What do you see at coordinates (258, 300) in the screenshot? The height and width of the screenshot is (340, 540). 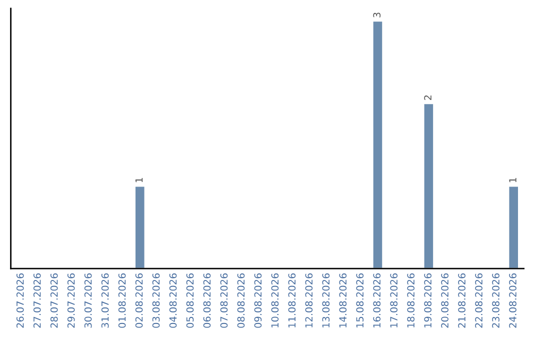 I see `x-tick-label: 09.08.2026` at bounding box center [258, 300].